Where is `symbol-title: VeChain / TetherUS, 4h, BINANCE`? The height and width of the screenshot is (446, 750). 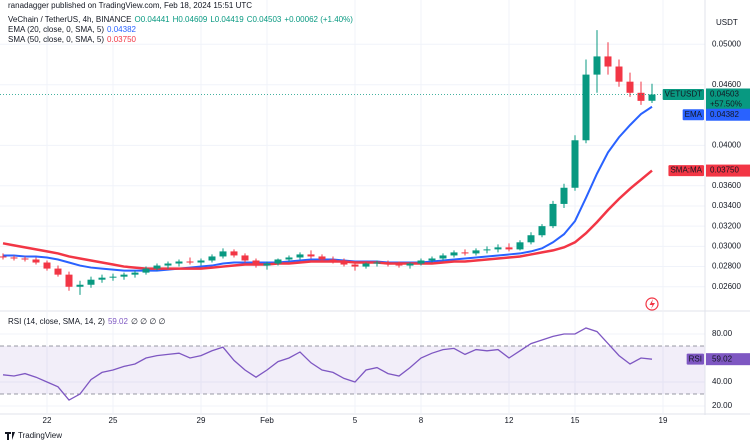 symbol-title: VeChain / TetherUS, 4h, BINANCE is located at coordinates (69, 19).